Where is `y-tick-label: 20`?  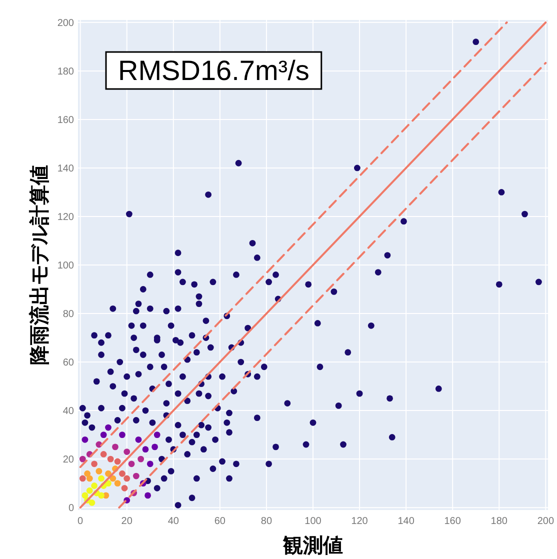 y-tick-label: 20 is located at coordinates (68, 460).